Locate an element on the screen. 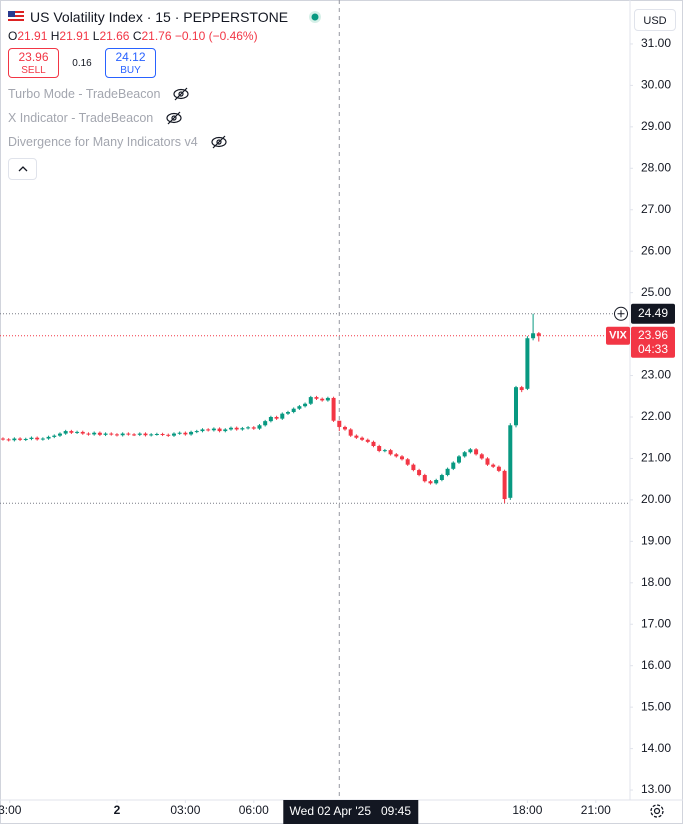 Image resolution: width=683 pixels, height=824 pixels. y-tick-label: 19.00 is located at coordinates (656, 541).